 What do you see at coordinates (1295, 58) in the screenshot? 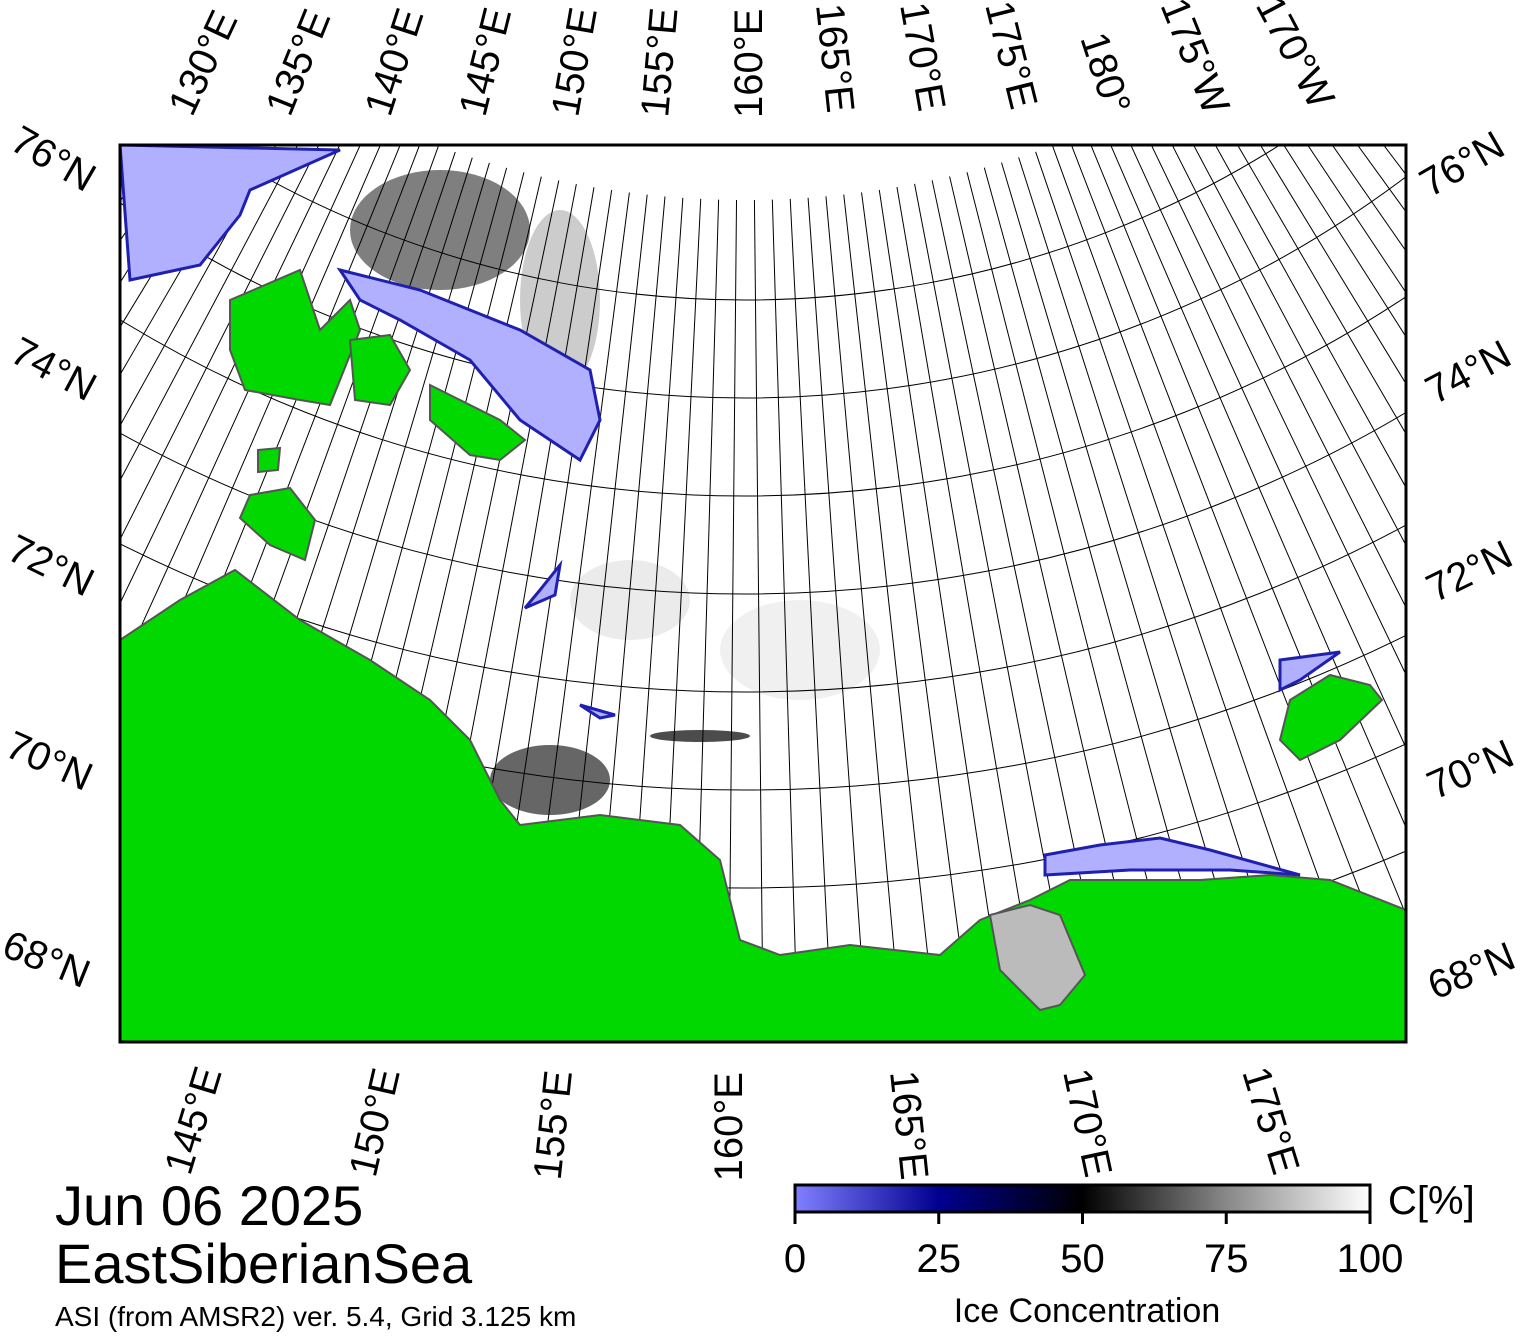
I see `lon-label: 170°W` at bounding box center [1295, 58].